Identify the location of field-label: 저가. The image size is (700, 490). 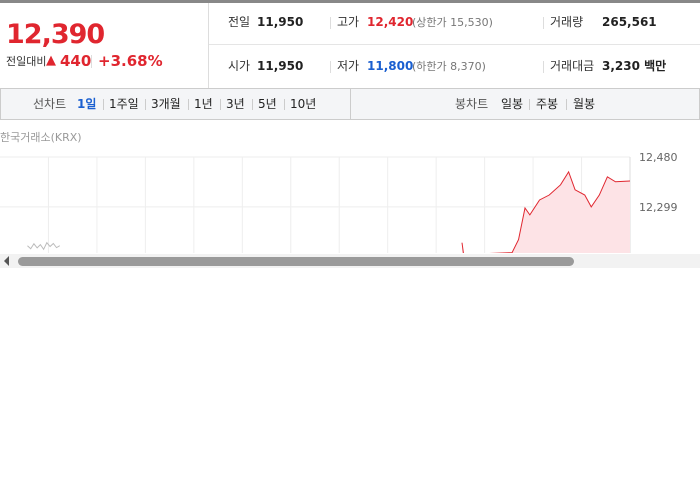
(348, 66).